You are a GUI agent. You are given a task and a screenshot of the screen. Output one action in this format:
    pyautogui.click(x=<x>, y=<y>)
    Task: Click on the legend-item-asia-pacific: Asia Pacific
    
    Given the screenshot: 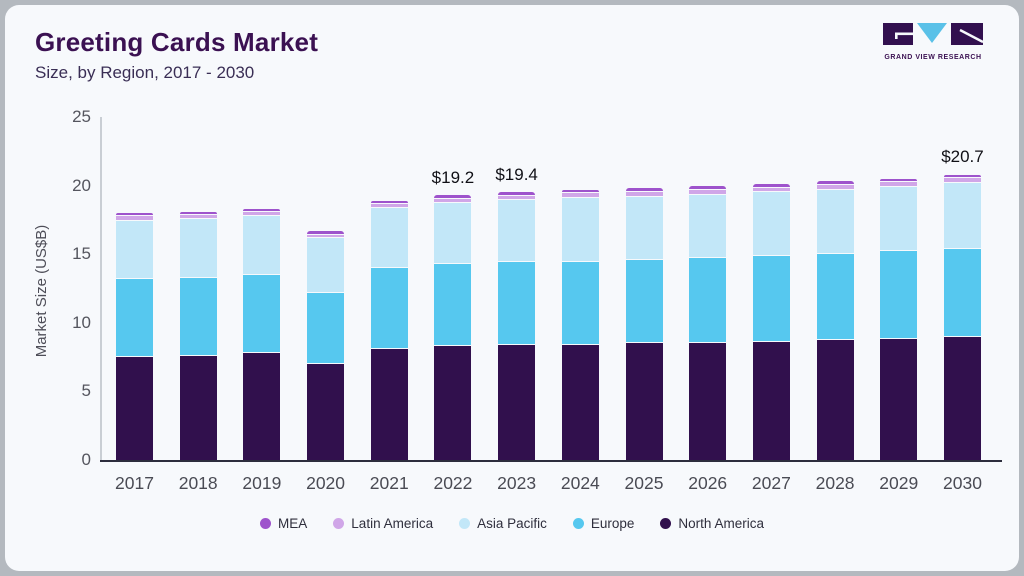 What is the action you would take?
    pyautogui.click(x=503, y=523)
    